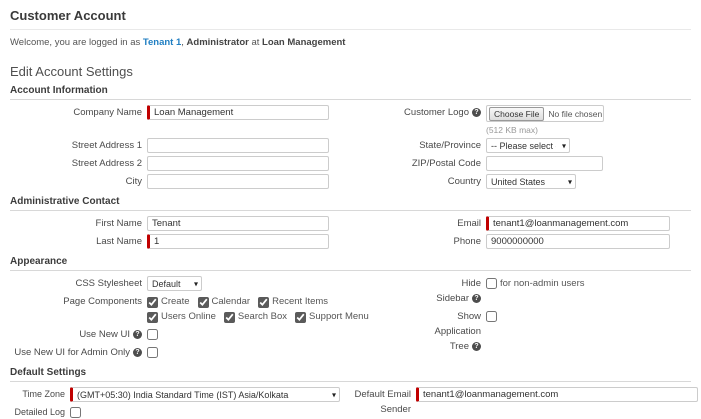 The image size is (701, 419). What do you see at coordinates (107, 112) in the screenshot?
I see `company-name-label: Company Name` at bounding box center [107, 112].